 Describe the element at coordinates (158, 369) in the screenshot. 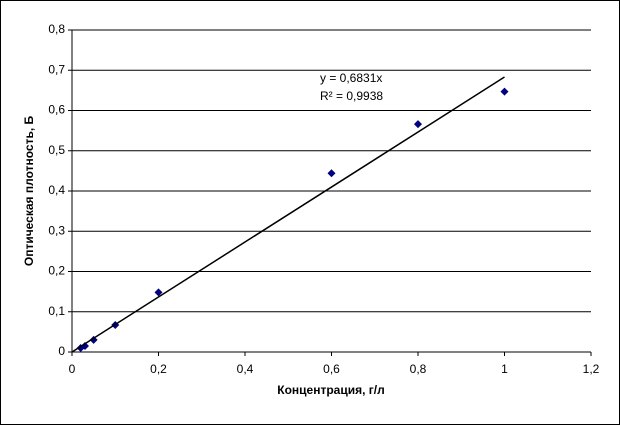

I see `x-tick-label: 0,2` at that location.